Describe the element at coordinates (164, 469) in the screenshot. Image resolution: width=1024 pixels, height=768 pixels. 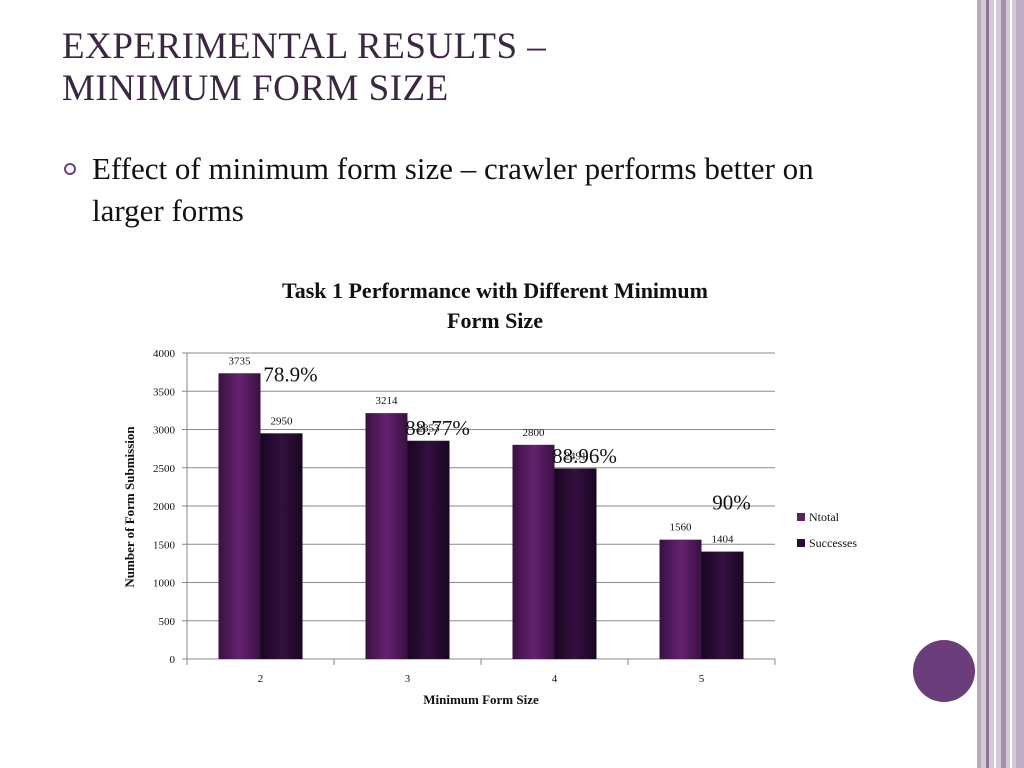
I see `y-tick-label: 2500` at that location.